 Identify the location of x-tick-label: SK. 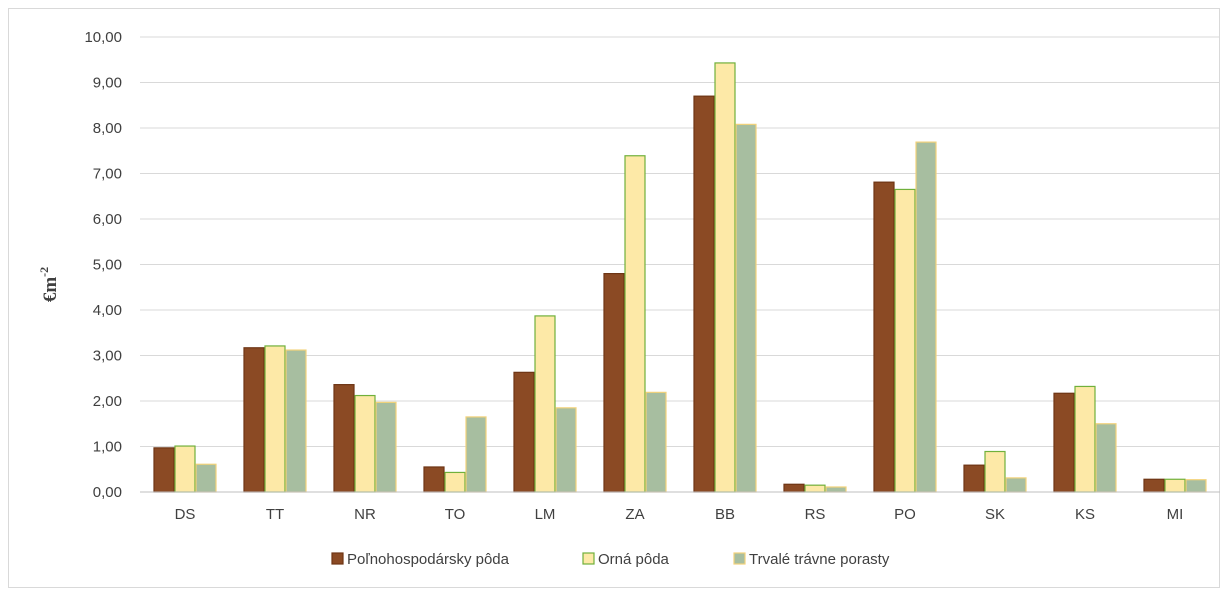
(995, 514).